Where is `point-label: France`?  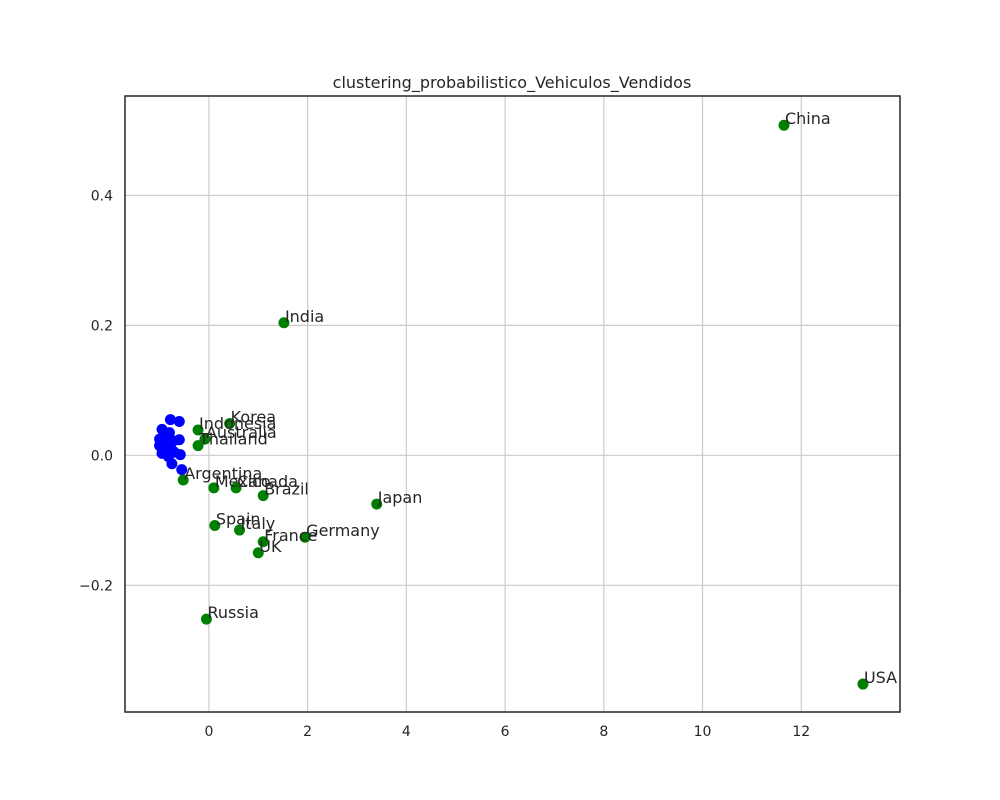 point-label: France is located at coordinates (290, 535).